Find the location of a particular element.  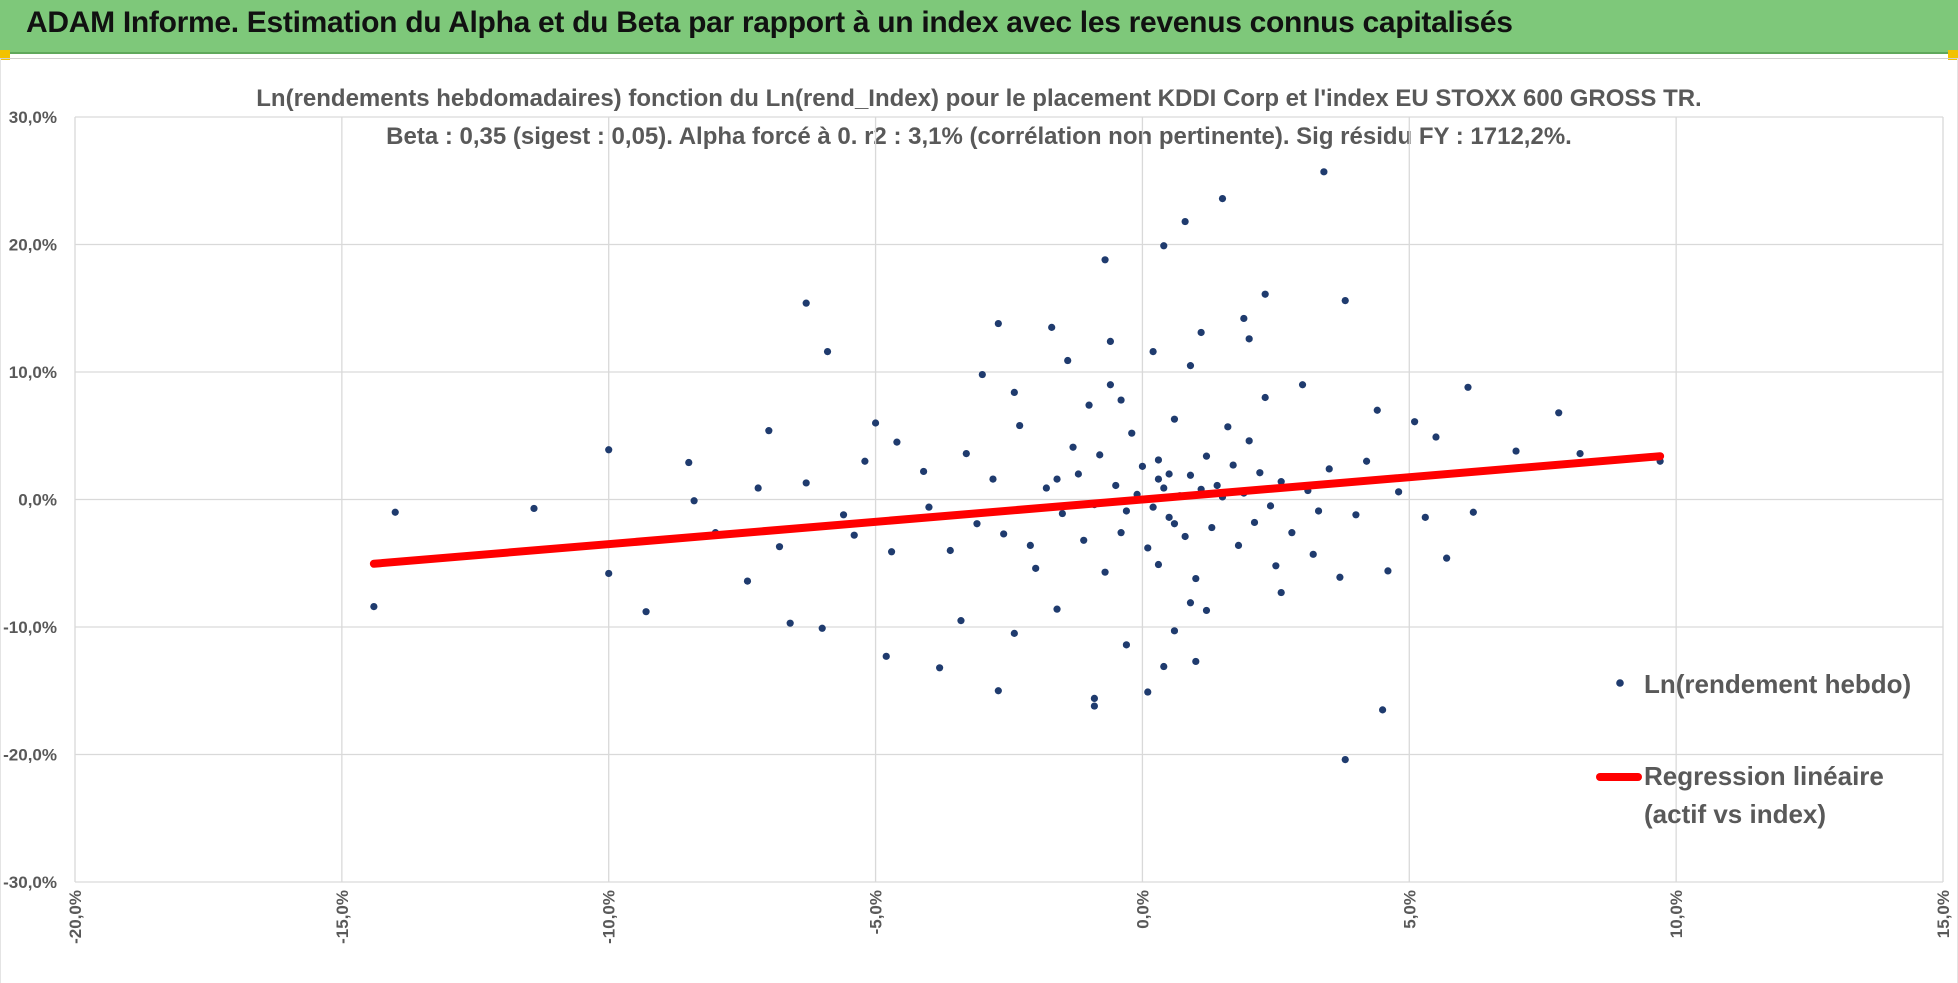

y-tick-label: 10,0% is located at coordinates (33, 372).